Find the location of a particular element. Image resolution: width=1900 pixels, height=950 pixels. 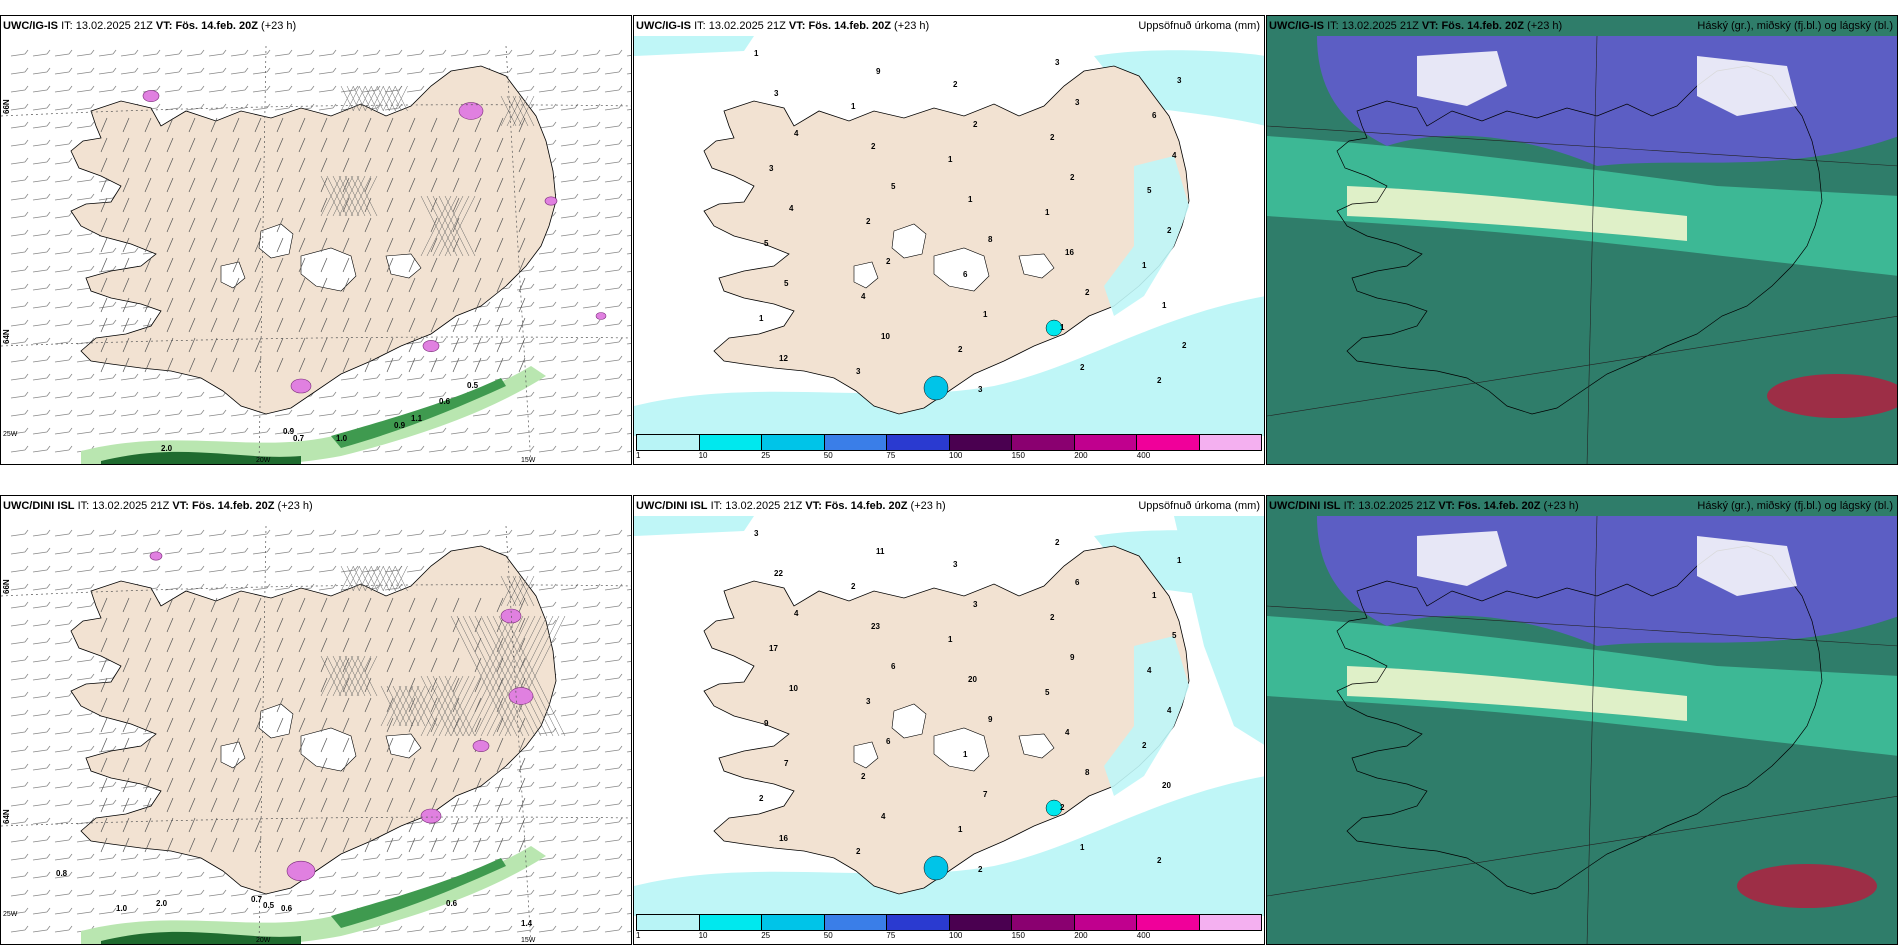

hatch-area is located at coordinates (409, 706).